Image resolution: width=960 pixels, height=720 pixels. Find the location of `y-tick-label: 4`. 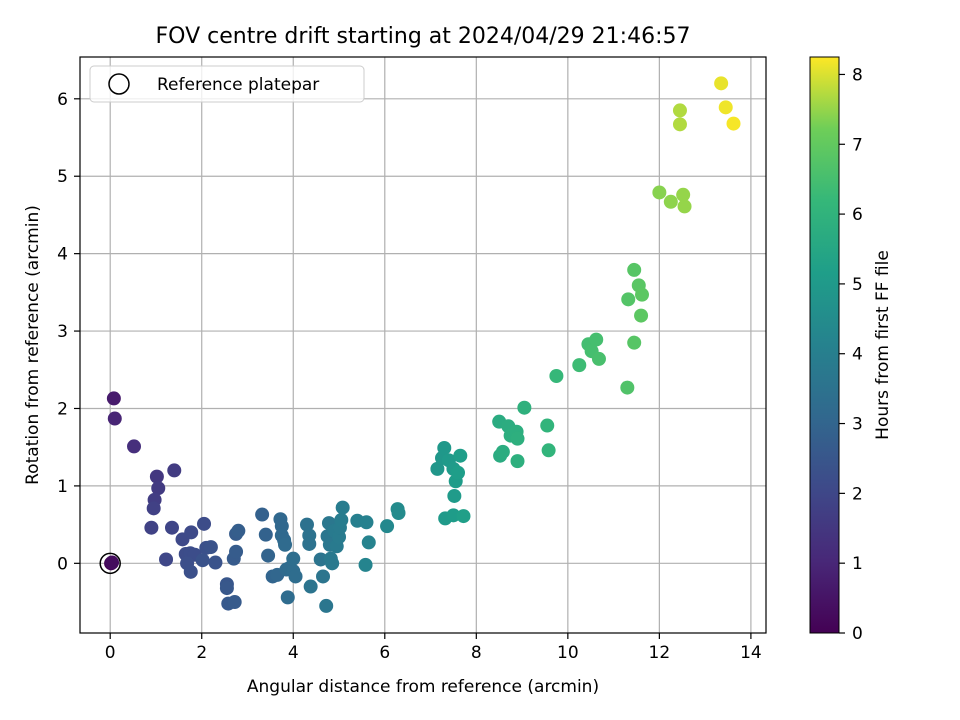

y-tick-label: 4 is located at coordinates (62, 255).